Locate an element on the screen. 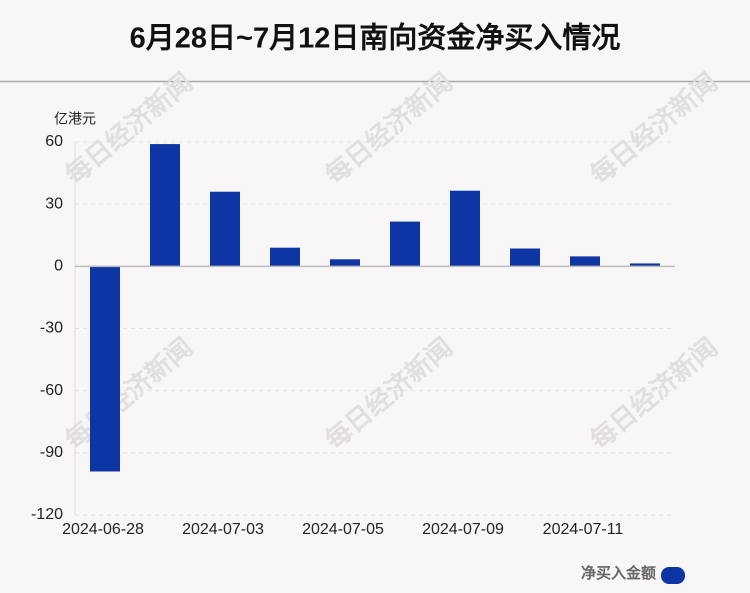 This screenshot has height=593, width=750. chart-title: 6月28日~7月12日南向资金净买入情况 is located at coordinates (375, 38).